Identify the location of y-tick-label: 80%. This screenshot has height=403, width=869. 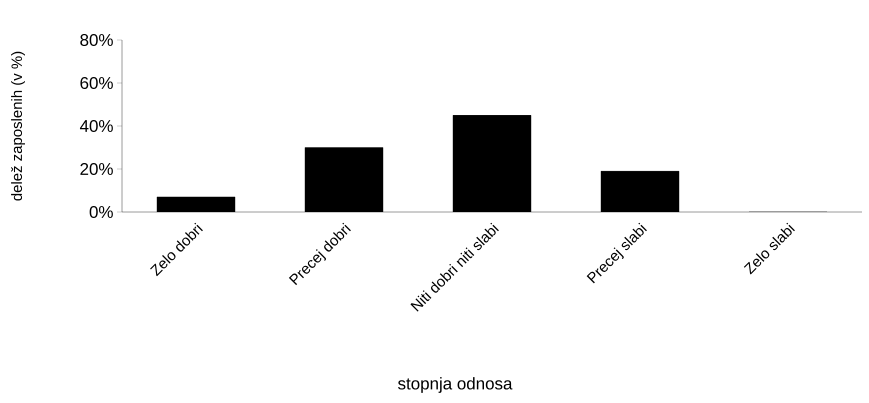
(96, 40).